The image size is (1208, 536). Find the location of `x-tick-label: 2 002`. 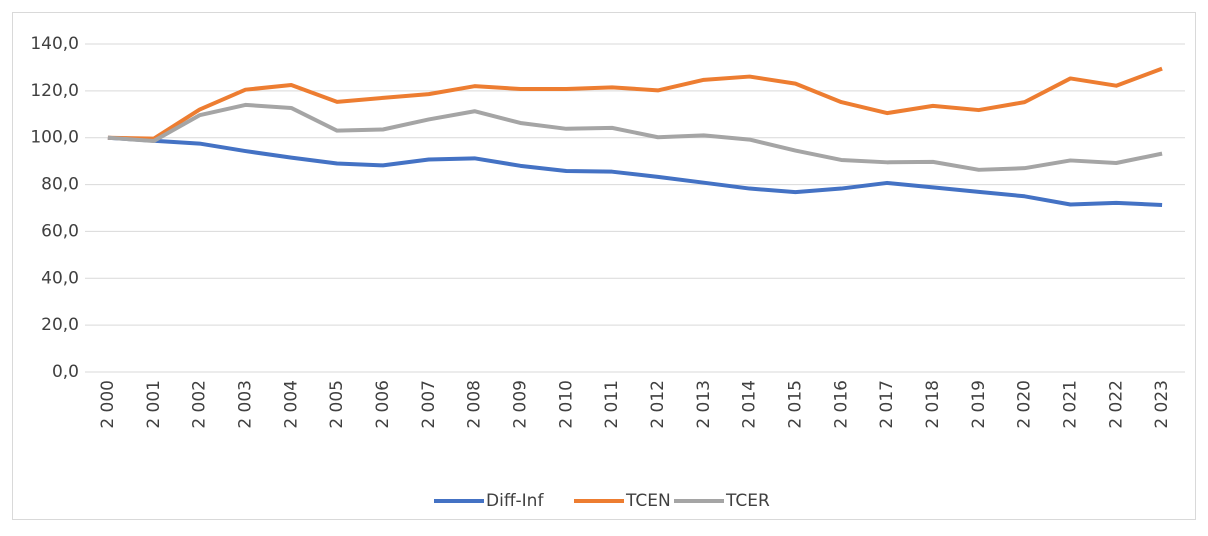

x-tick-label: 2 002 is located at coordinates (200, 404).